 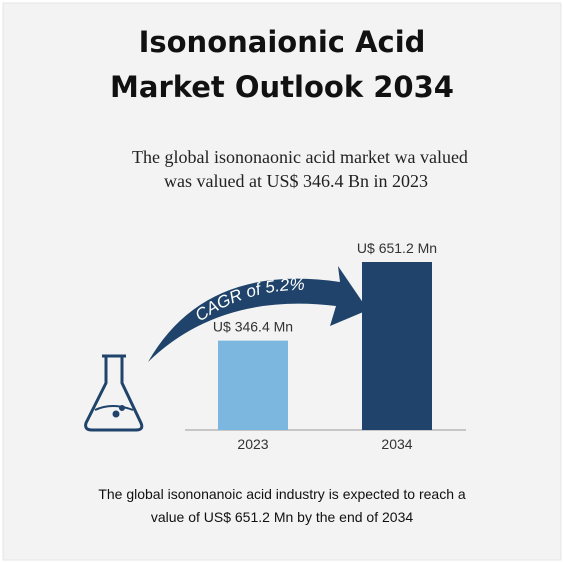 What do you see at coordinates (253, 327) in the screenshot?
I see `value-label: U$ 346.4 Mn` at bounding box center [253, 327].